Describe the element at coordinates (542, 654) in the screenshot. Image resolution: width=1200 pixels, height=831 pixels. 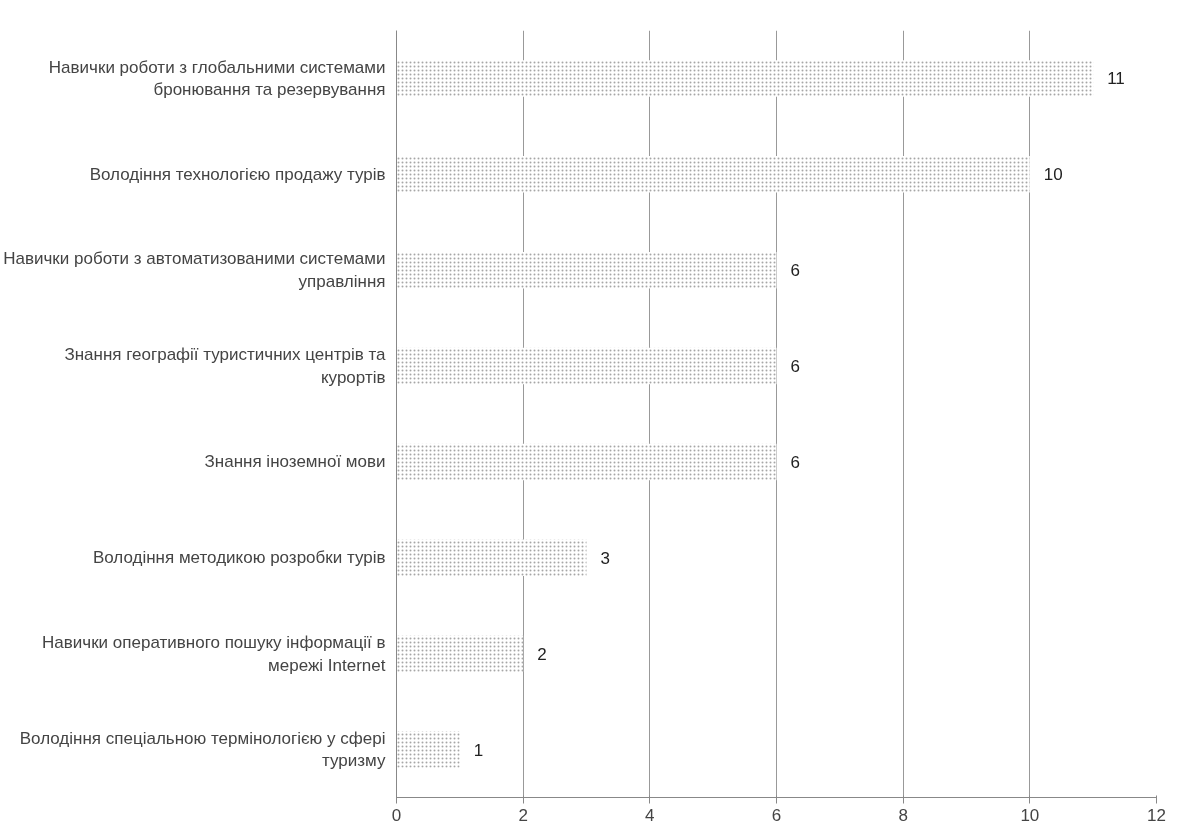
I see `data-label: 2` at that location.